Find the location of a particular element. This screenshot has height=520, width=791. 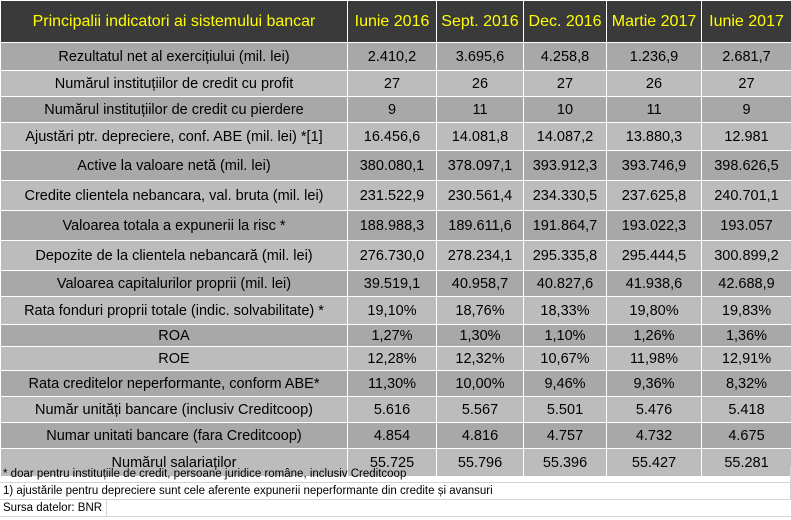

row-label-cell: Active la valoare netă (mil. lei) is located at coordinates (174, 165).